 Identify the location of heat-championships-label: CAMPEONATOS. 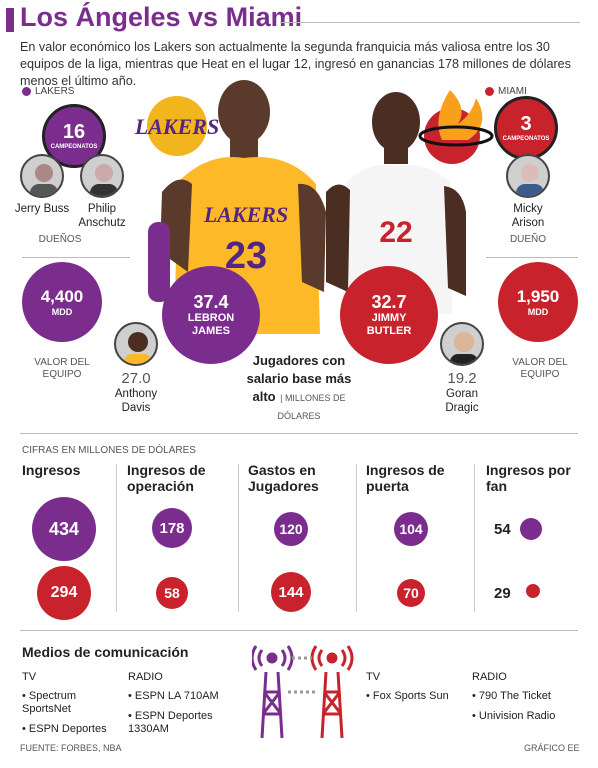
(526, 139).